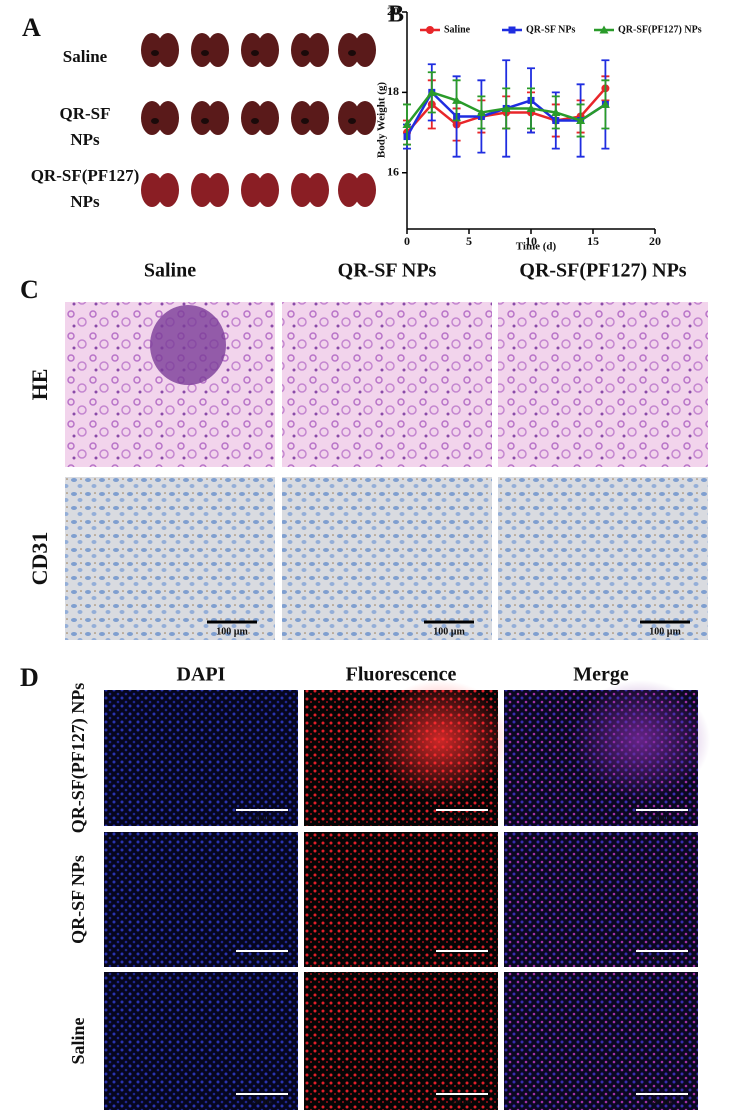 This screenshot has height=1117, width=750. Describe the element at coordinates (593, 241) in the screenshot. I see `x-tick-label: 15` at that location.